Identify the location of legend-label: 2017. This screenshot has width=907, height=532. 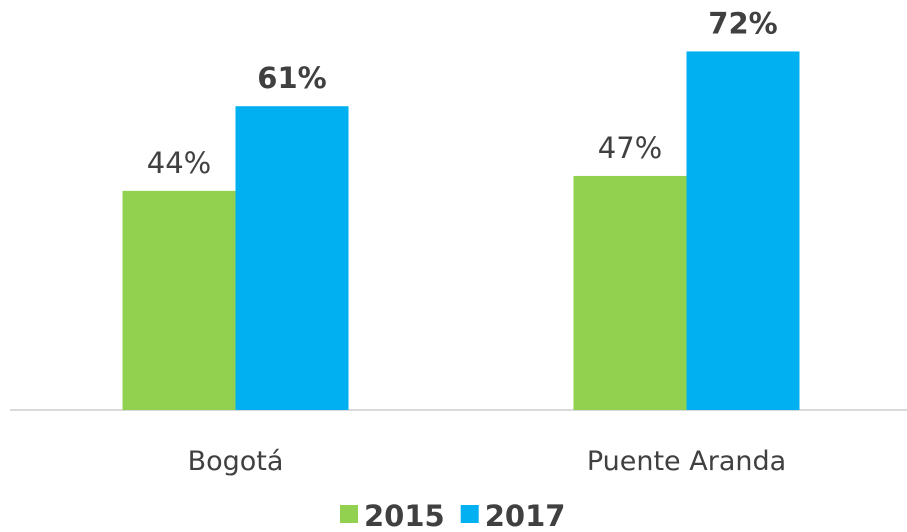
(525, 515).